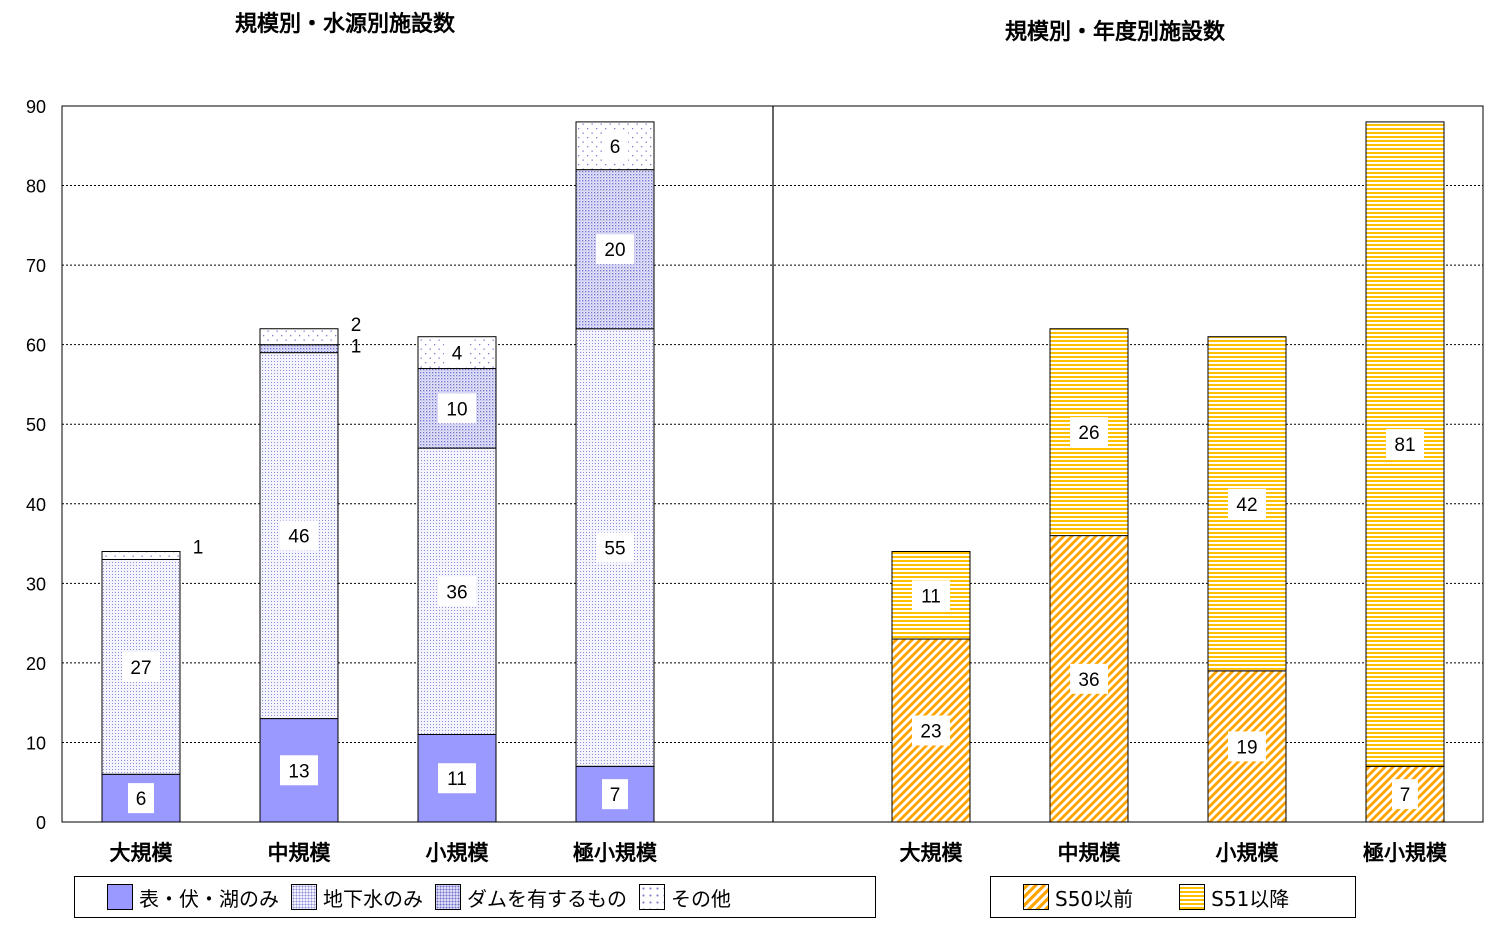 The width and height of the screenshot is (1500, 927). I want to click on data-label: 42, so click(1246, 505).